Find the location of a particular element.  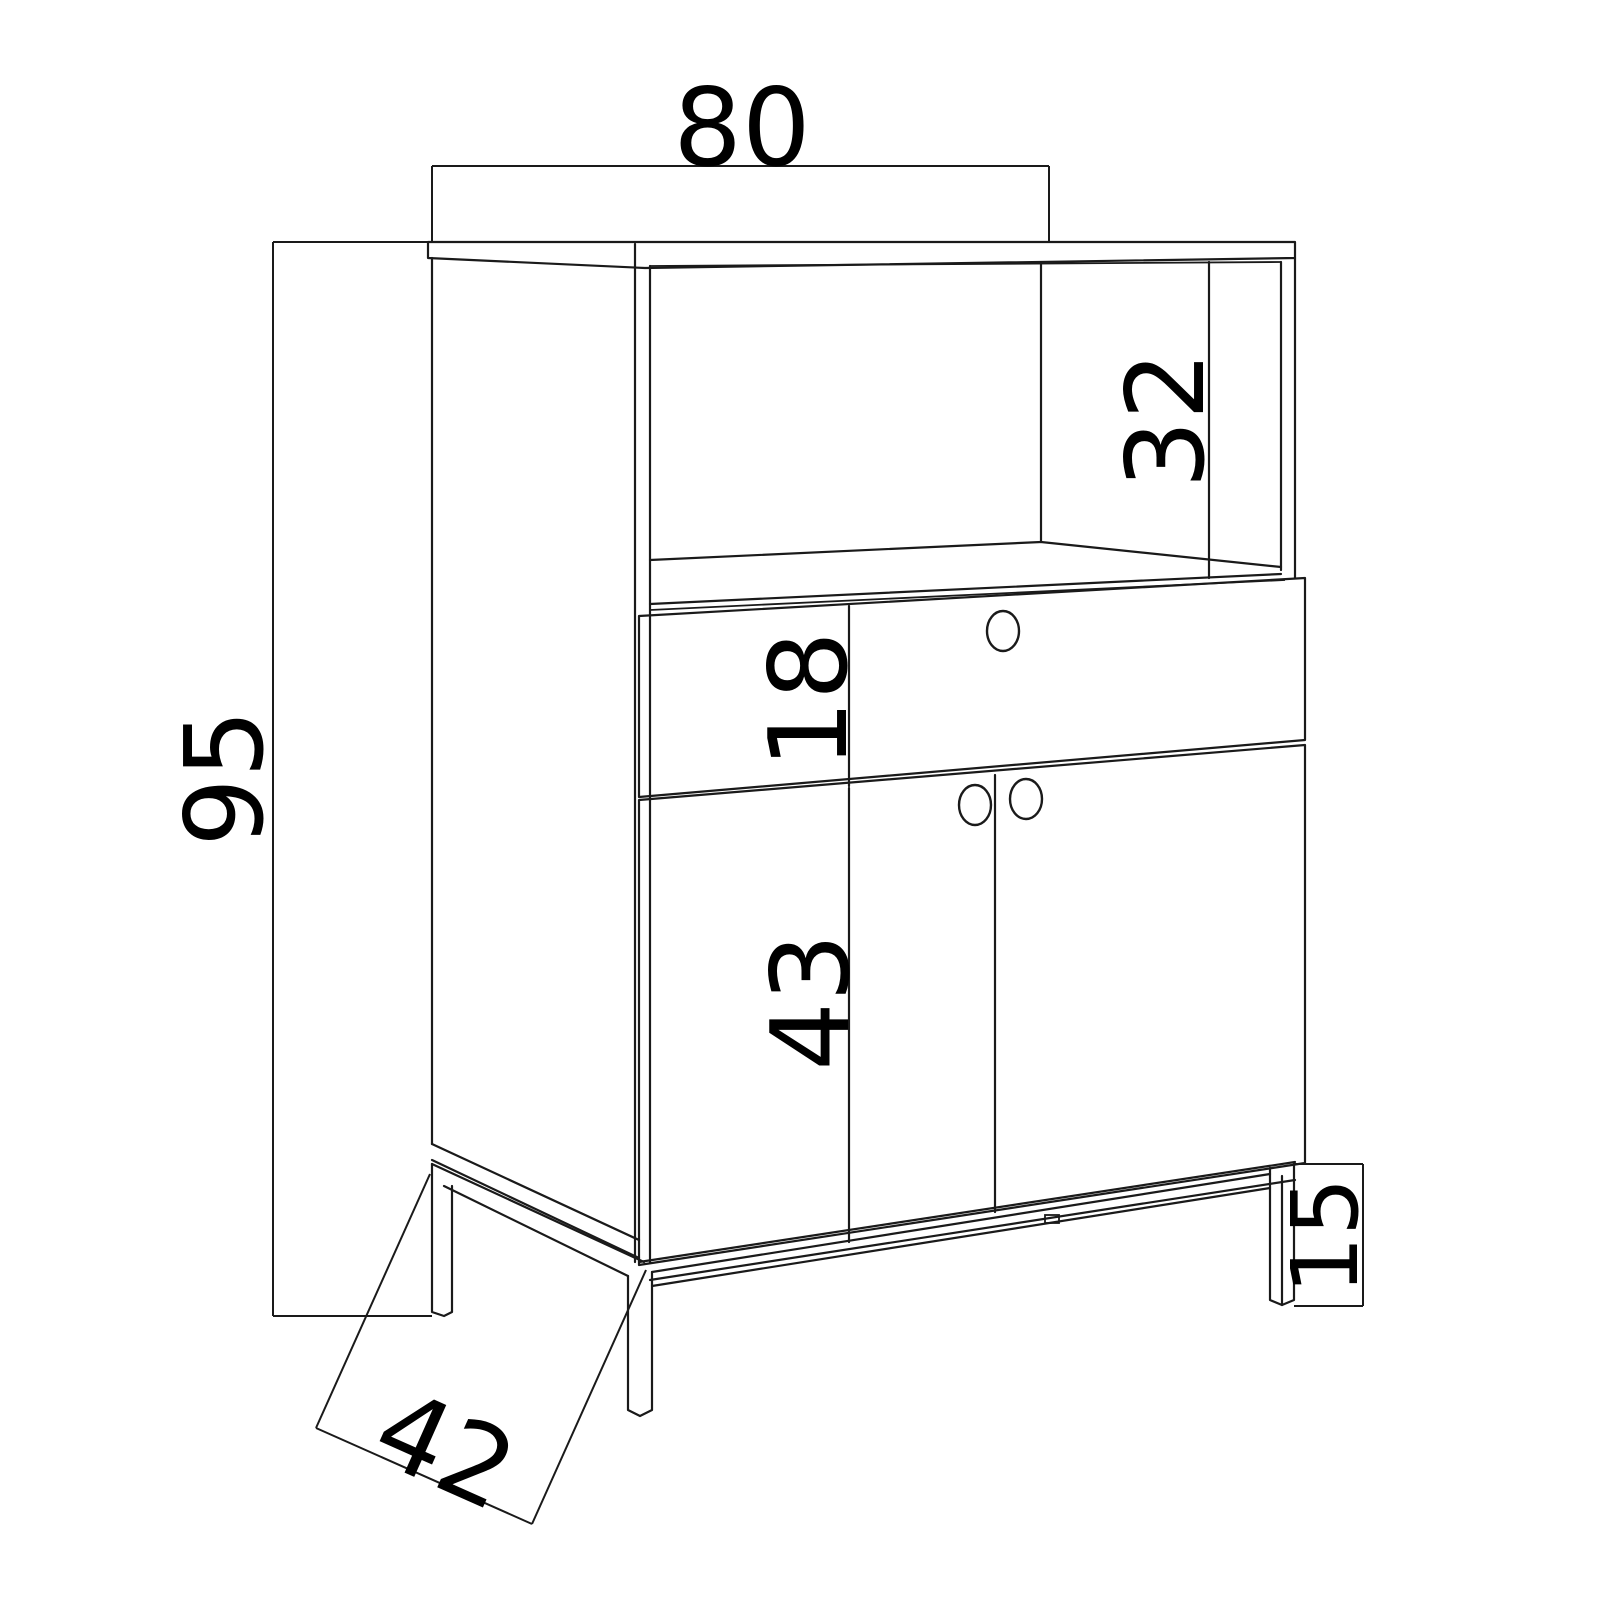

total-height-label: 95 is located at coordinates (225, 777).